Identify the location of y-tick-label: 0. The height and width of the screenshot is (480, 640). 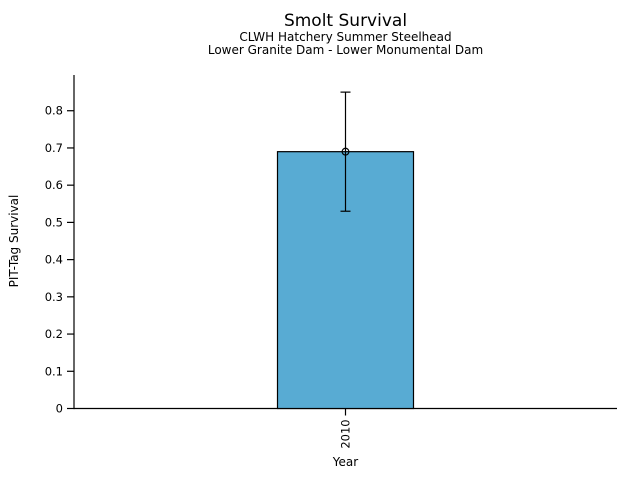
(59, 409).